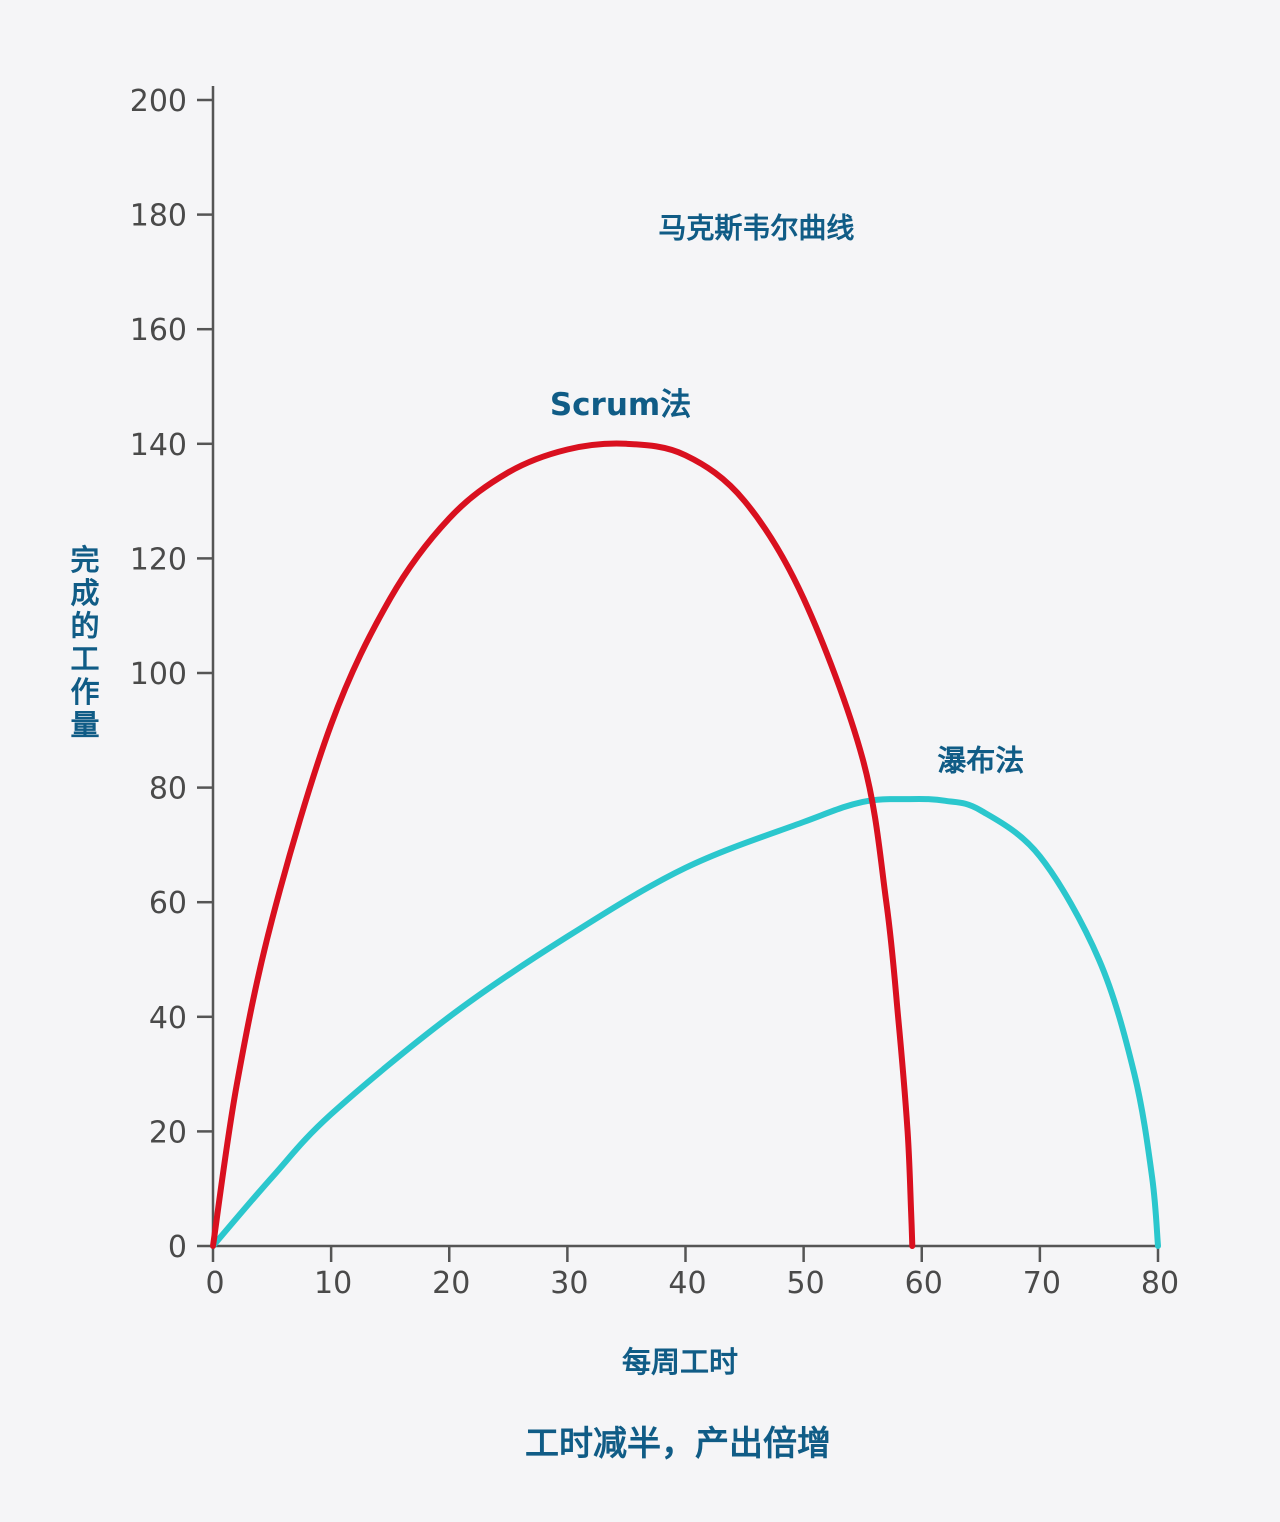 The width and height of the screenshot is (1280, 1522). Describe the element at coordinates (168, 1132) in the screenshot. I see `y-tick-label: 20` at that location.